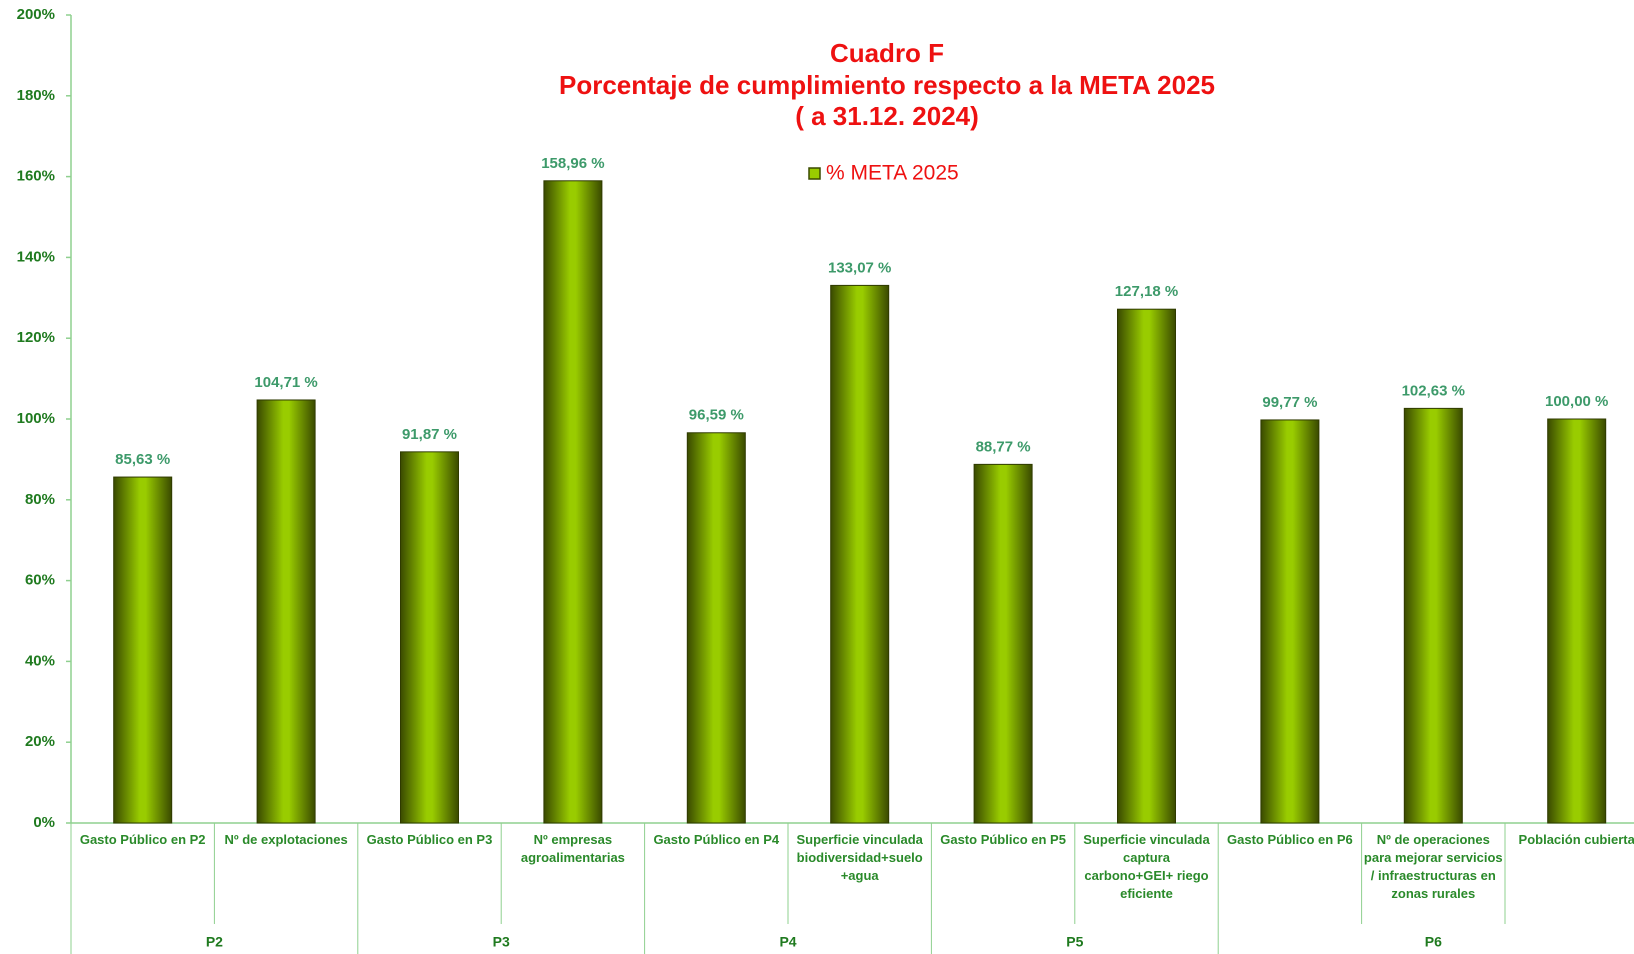 The height and width of the screenshot is (954, 1634). What do you see at coordinates (1576, 401) in the screenshot?
I see `value-label: 100,00 %` at bounding box center [1576, 401].